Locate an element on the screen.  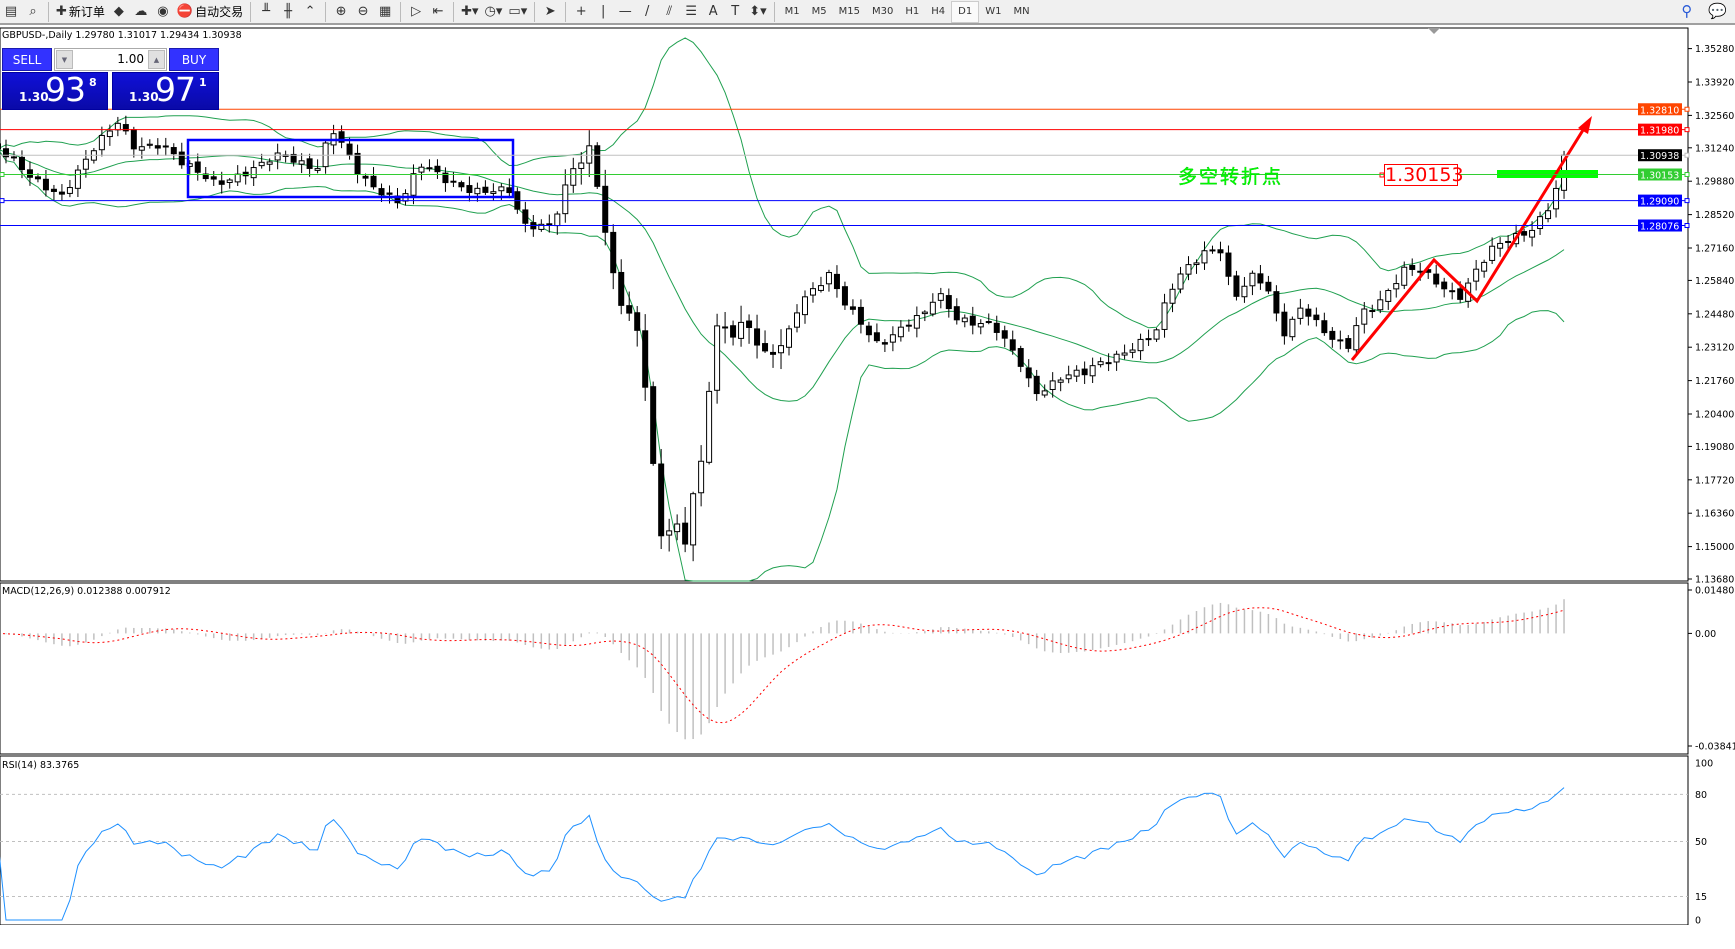
timeframe-h1: H1 is located at coordinates (912, 11).